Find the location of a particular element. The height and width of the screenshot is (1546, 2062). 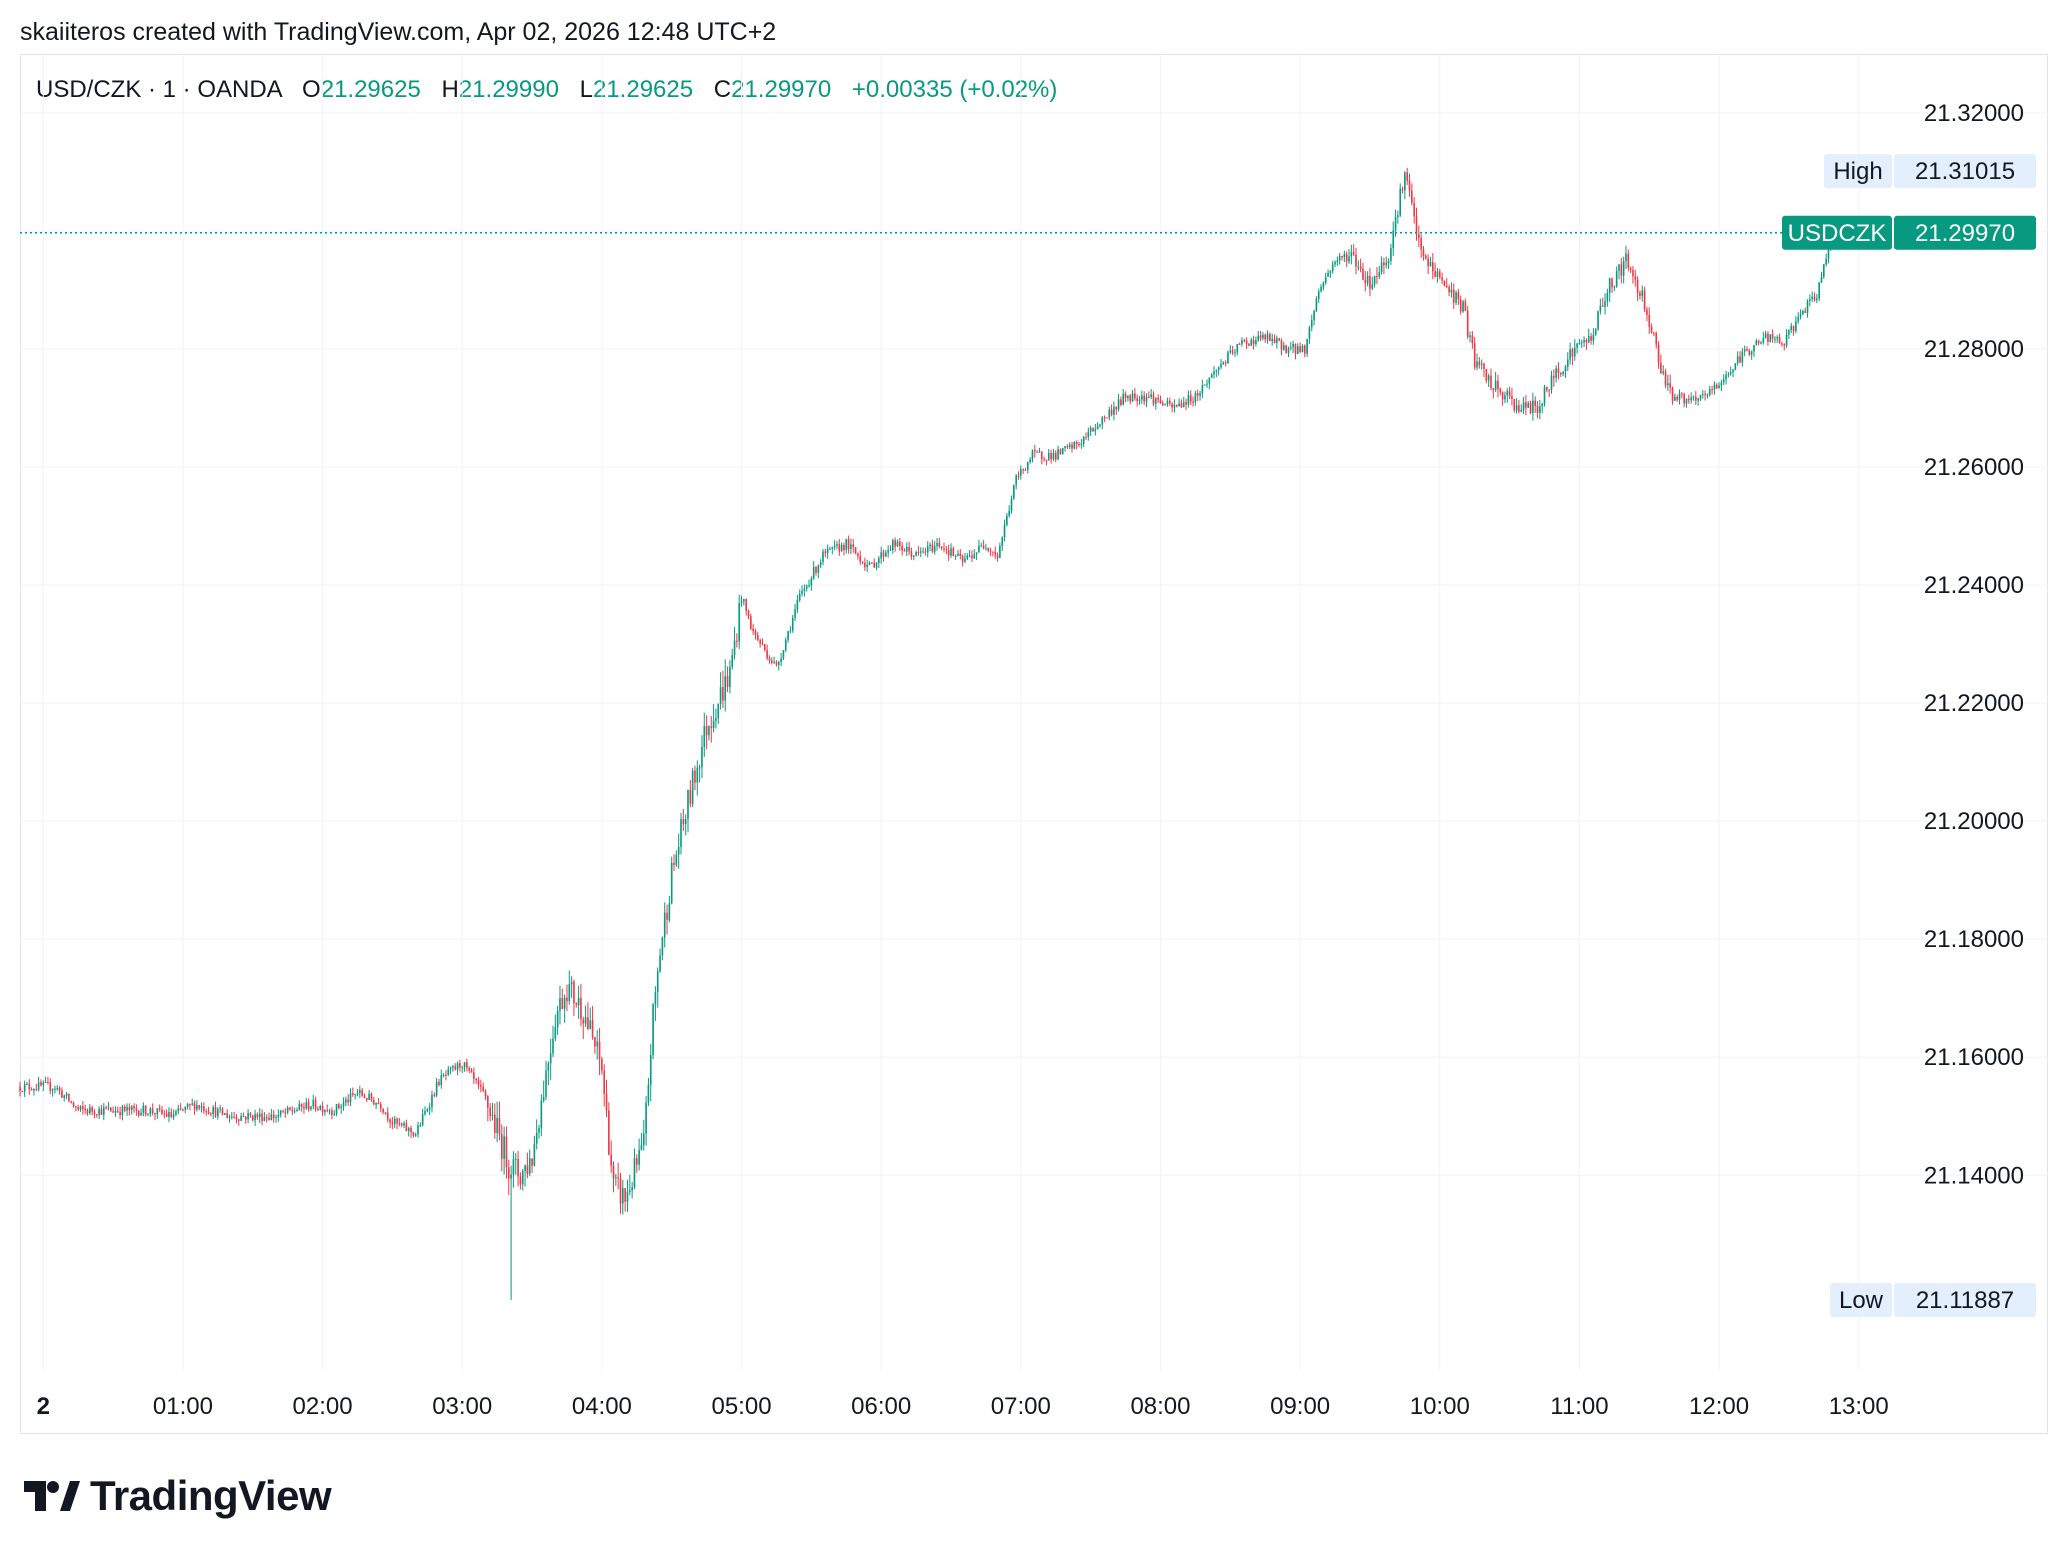

price-tick-label: 21.32000 is located at coordinates (1974, 113).